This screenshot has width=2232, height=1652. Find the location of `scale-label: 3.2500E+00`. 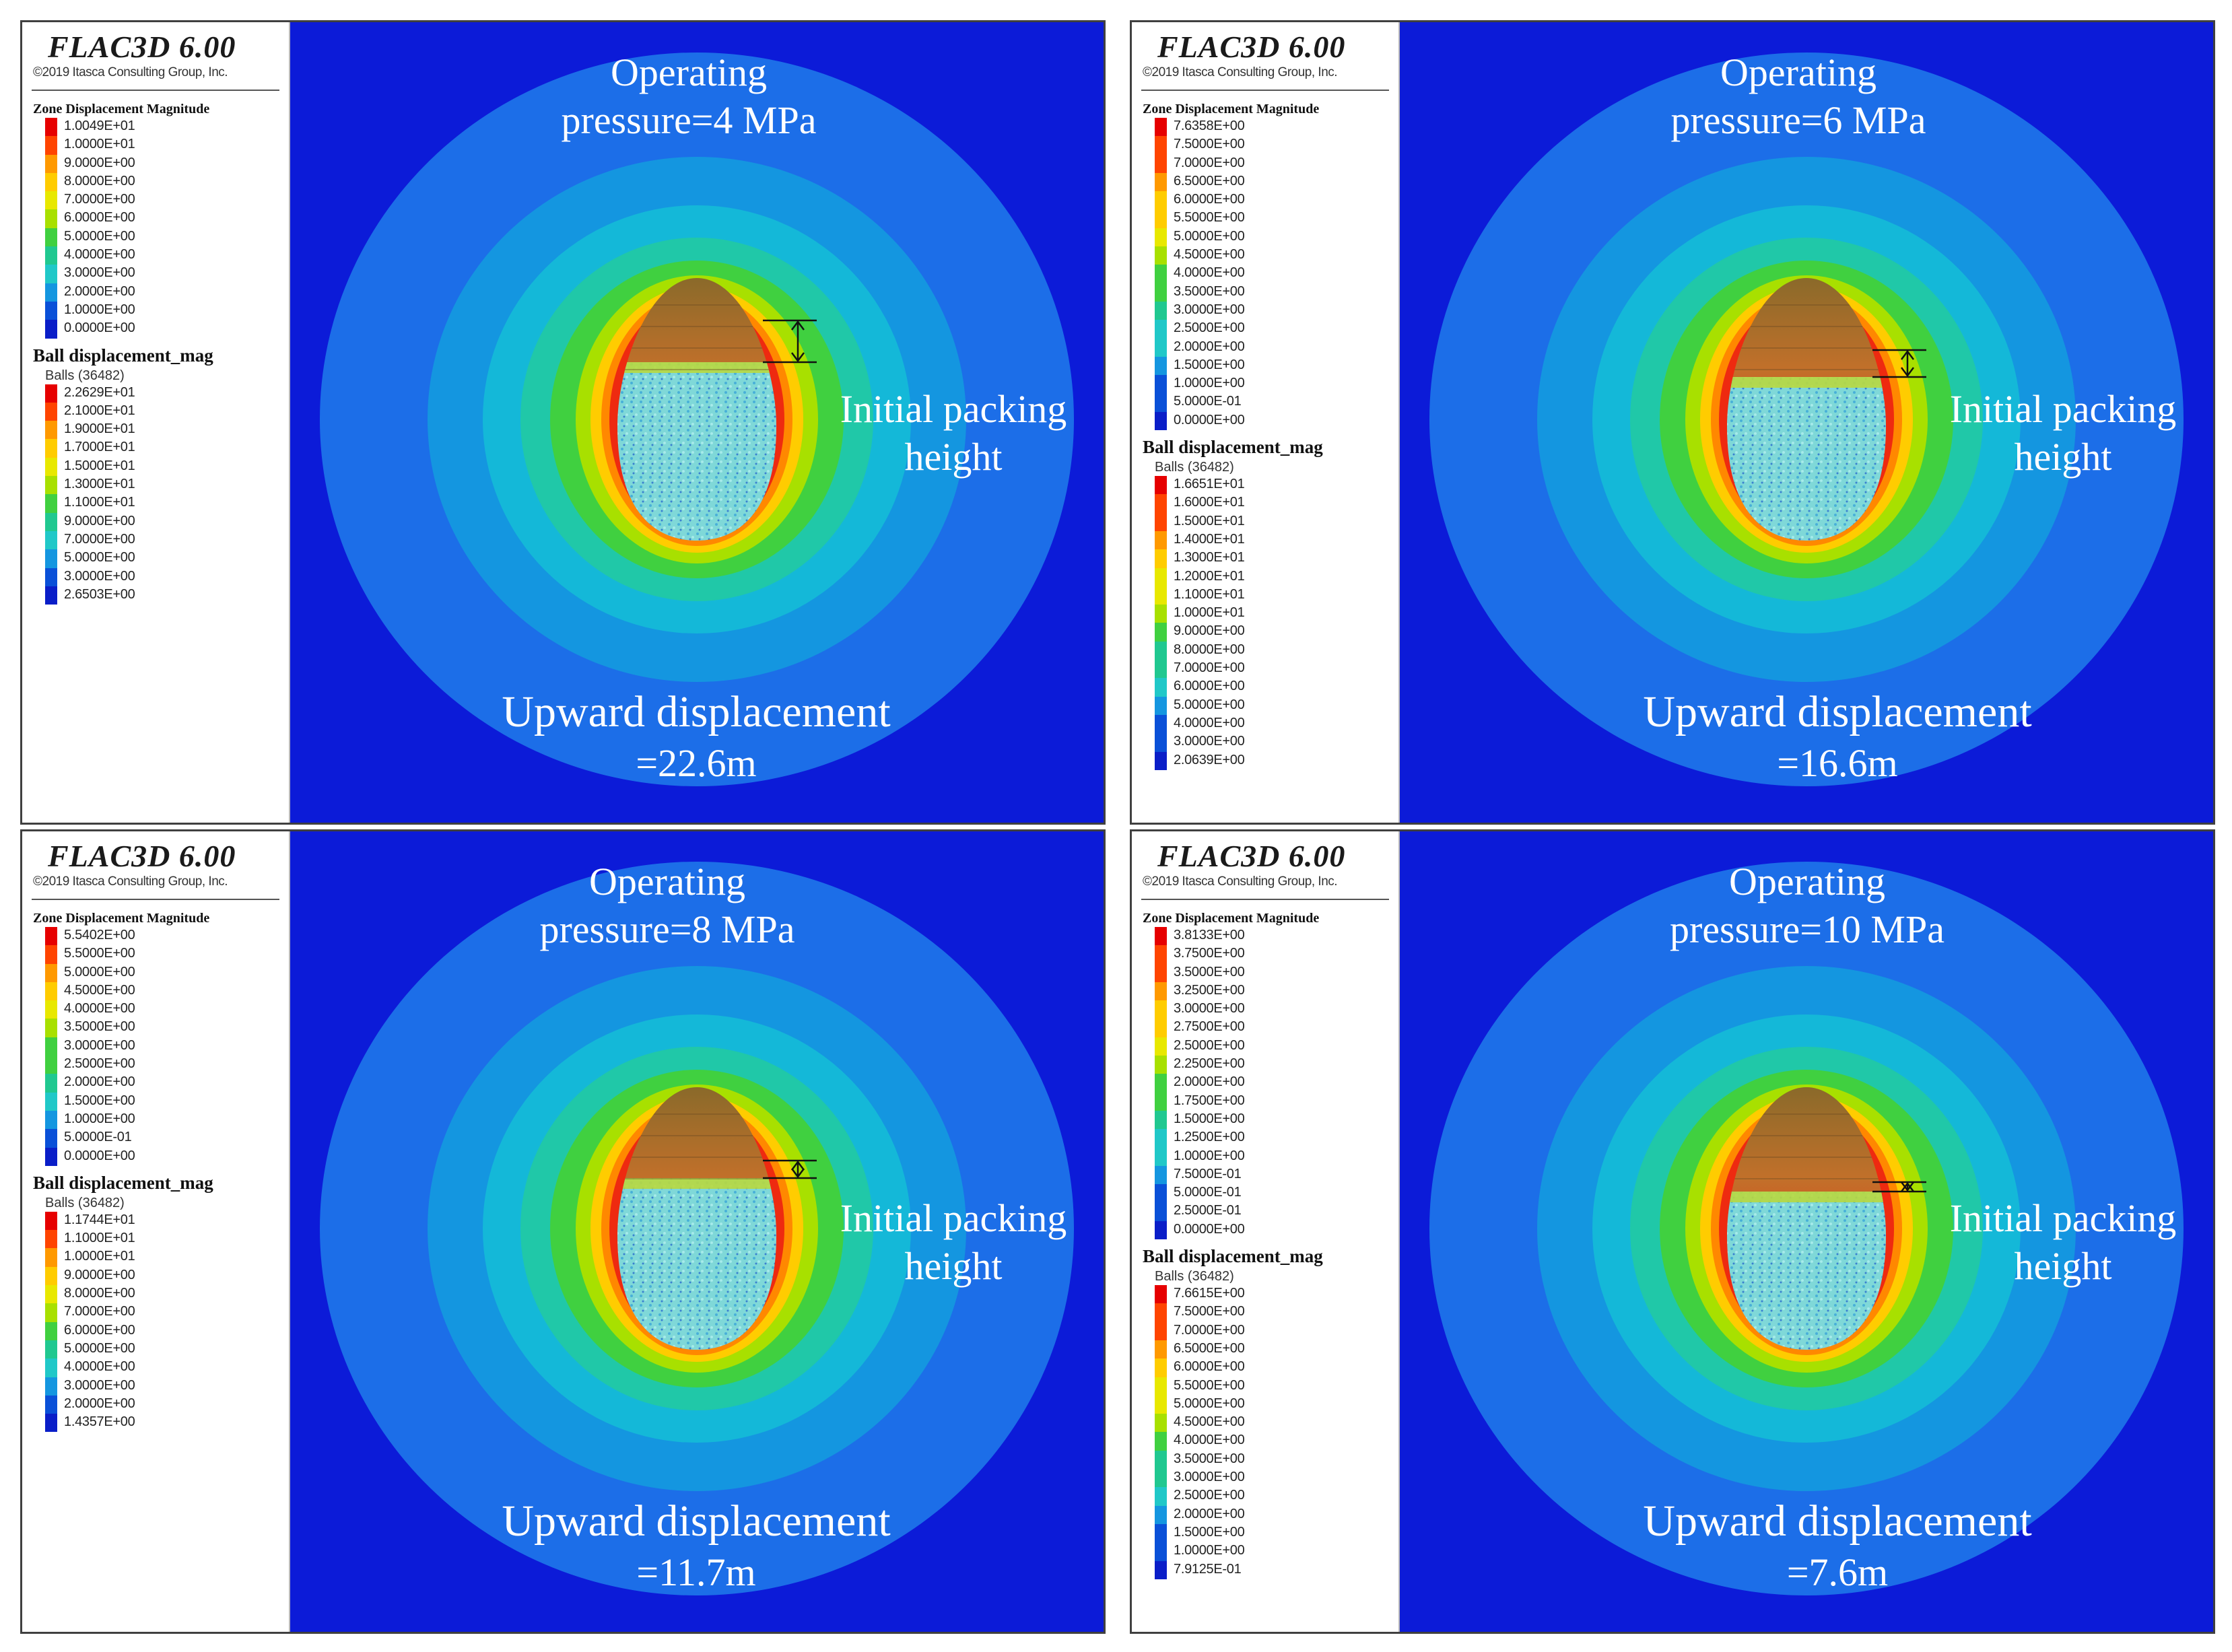

scale-label: 3.2500E+00 is located at coordinates (1209, 990).